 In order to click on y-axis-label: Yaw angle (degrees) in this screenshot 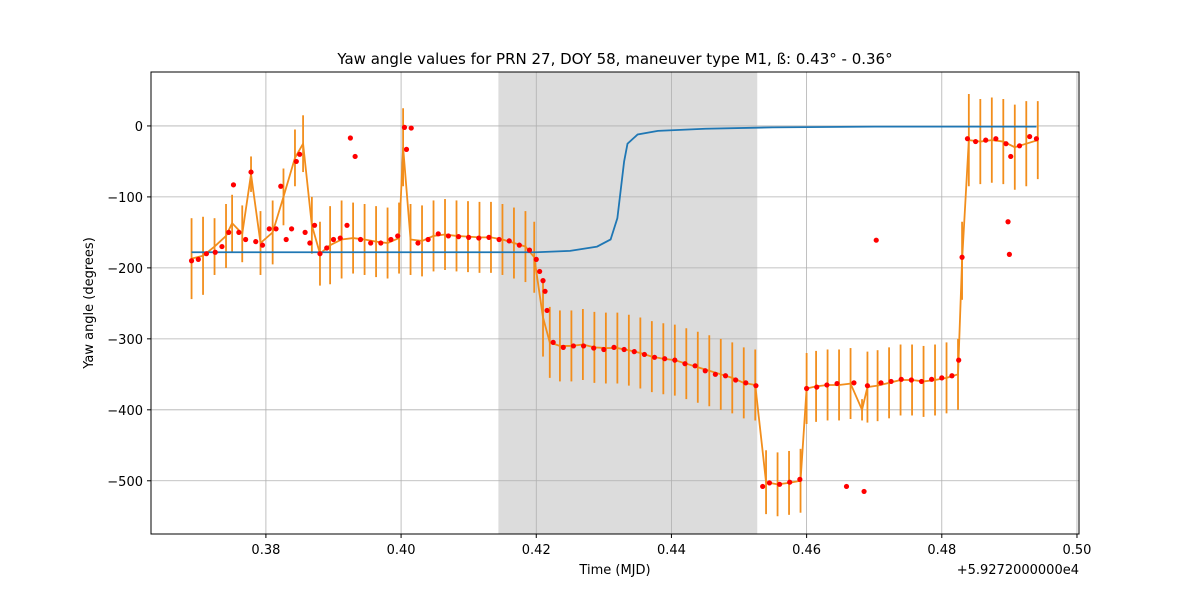, I will do `click(89, 303)`.